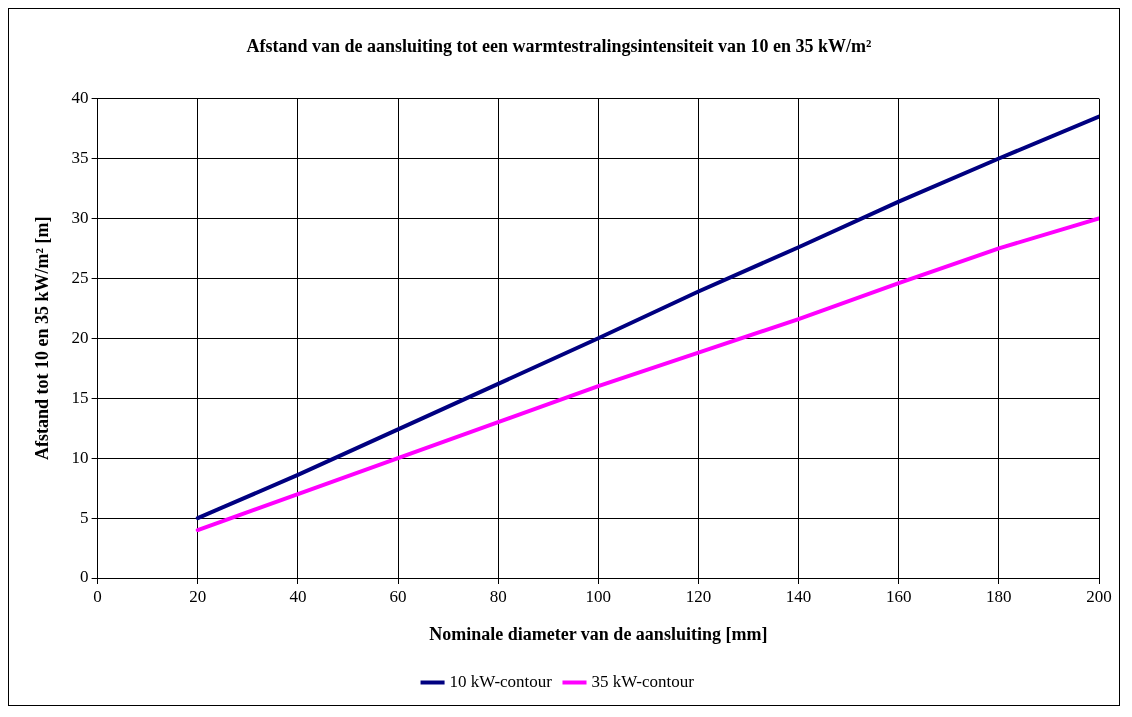 The image size is (1132, 717). What do you see at coordinates (84, 577) in the screenshot?
I see `y-tick-label: 0` at bounding box center [84, 577].